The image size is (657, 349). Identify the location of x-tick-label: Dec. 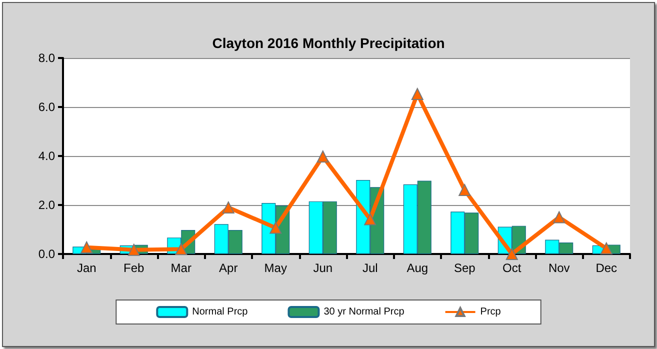
(607, 268).